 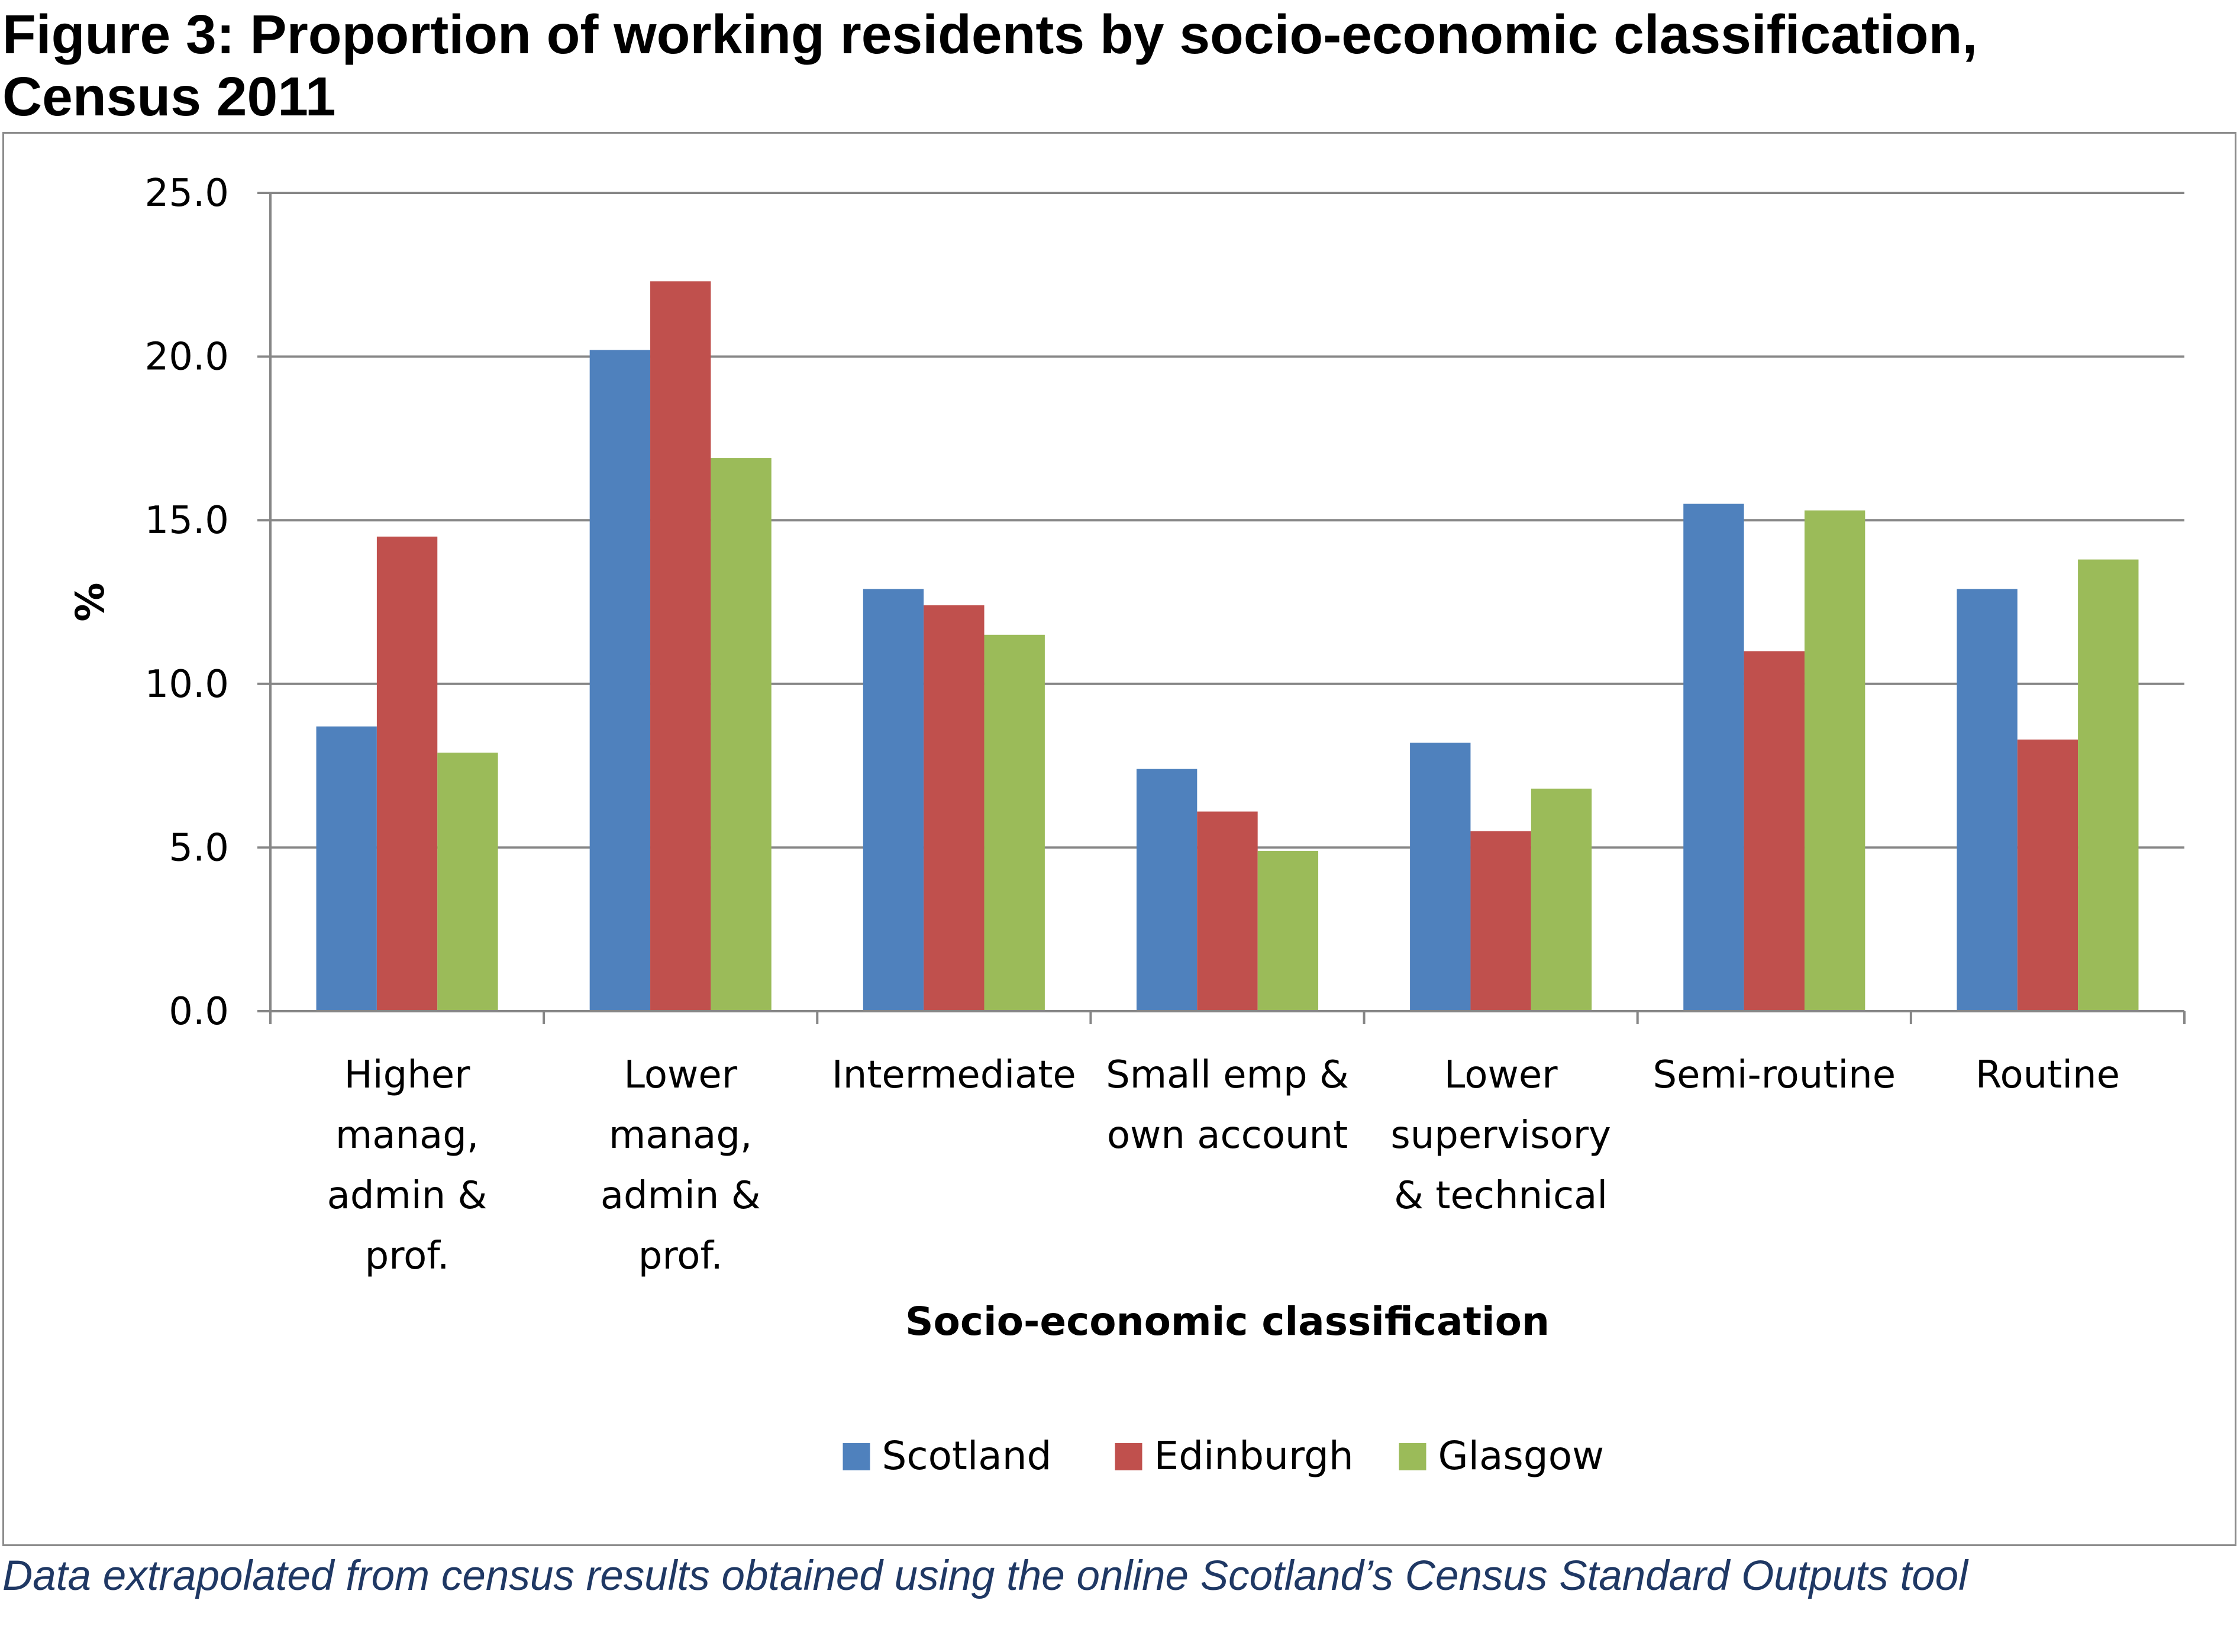 What do you see at coordinates (856, 1457) in the screenshot?
I see `legend-swatch-scotland` at bounding box center [856, 1457].